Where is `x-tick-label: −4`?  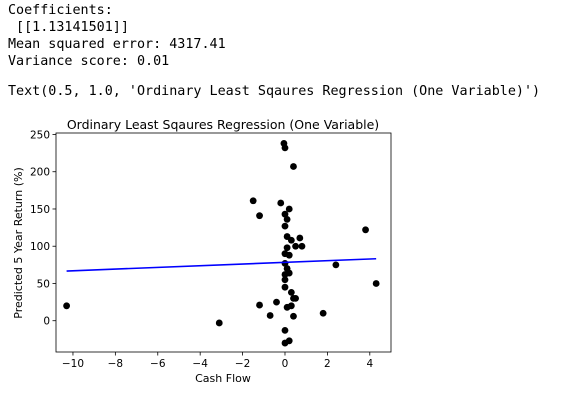
x-tick-label: −4 is located at coordinates (200, 364).